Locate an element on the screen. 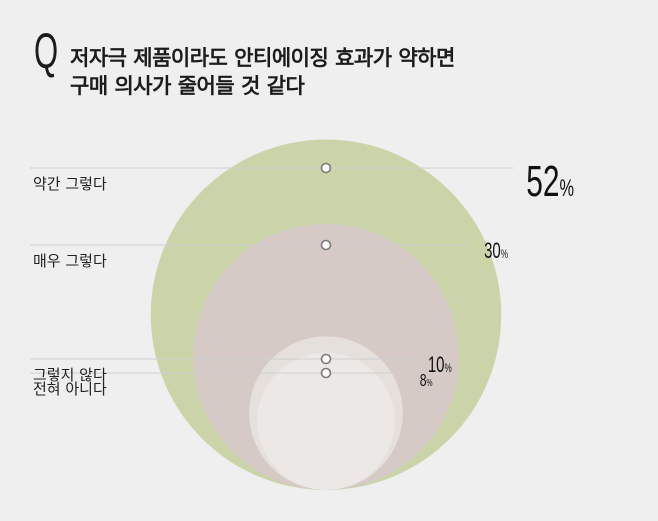 This screenshot has height=521, width=658. chart-title: 저자극 제품이라도 안티에이징 효과가 약하면 구매 의사가 줄어들 것 같다 is located at coordinates (262, 72).